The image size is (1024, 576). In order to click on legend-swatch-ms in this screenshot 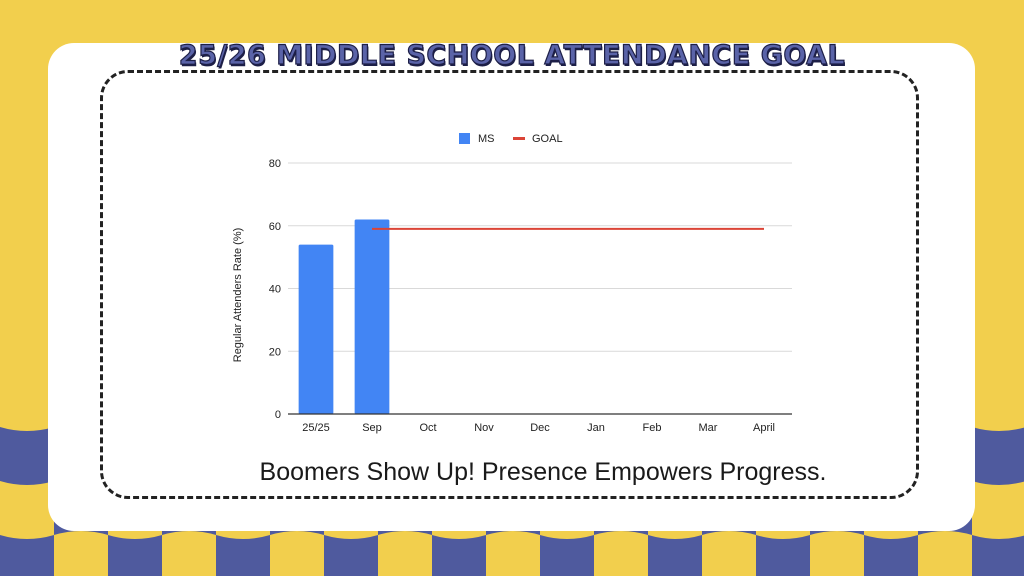, I will do `click(464, 138)`.